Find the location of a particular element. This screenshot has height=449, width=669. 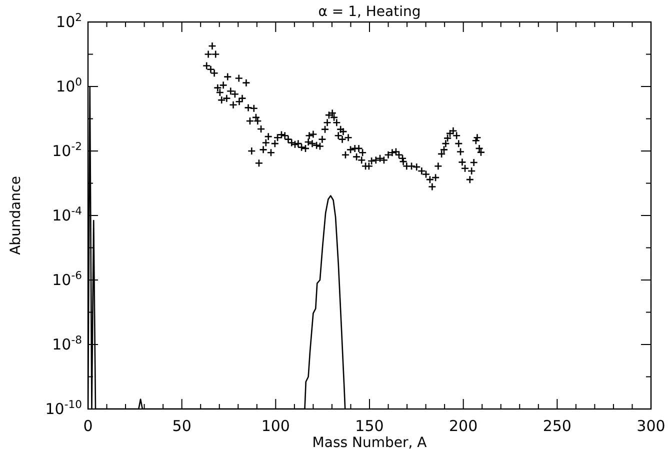

x-tick-label: 200 is located at coordinates (463, 426).